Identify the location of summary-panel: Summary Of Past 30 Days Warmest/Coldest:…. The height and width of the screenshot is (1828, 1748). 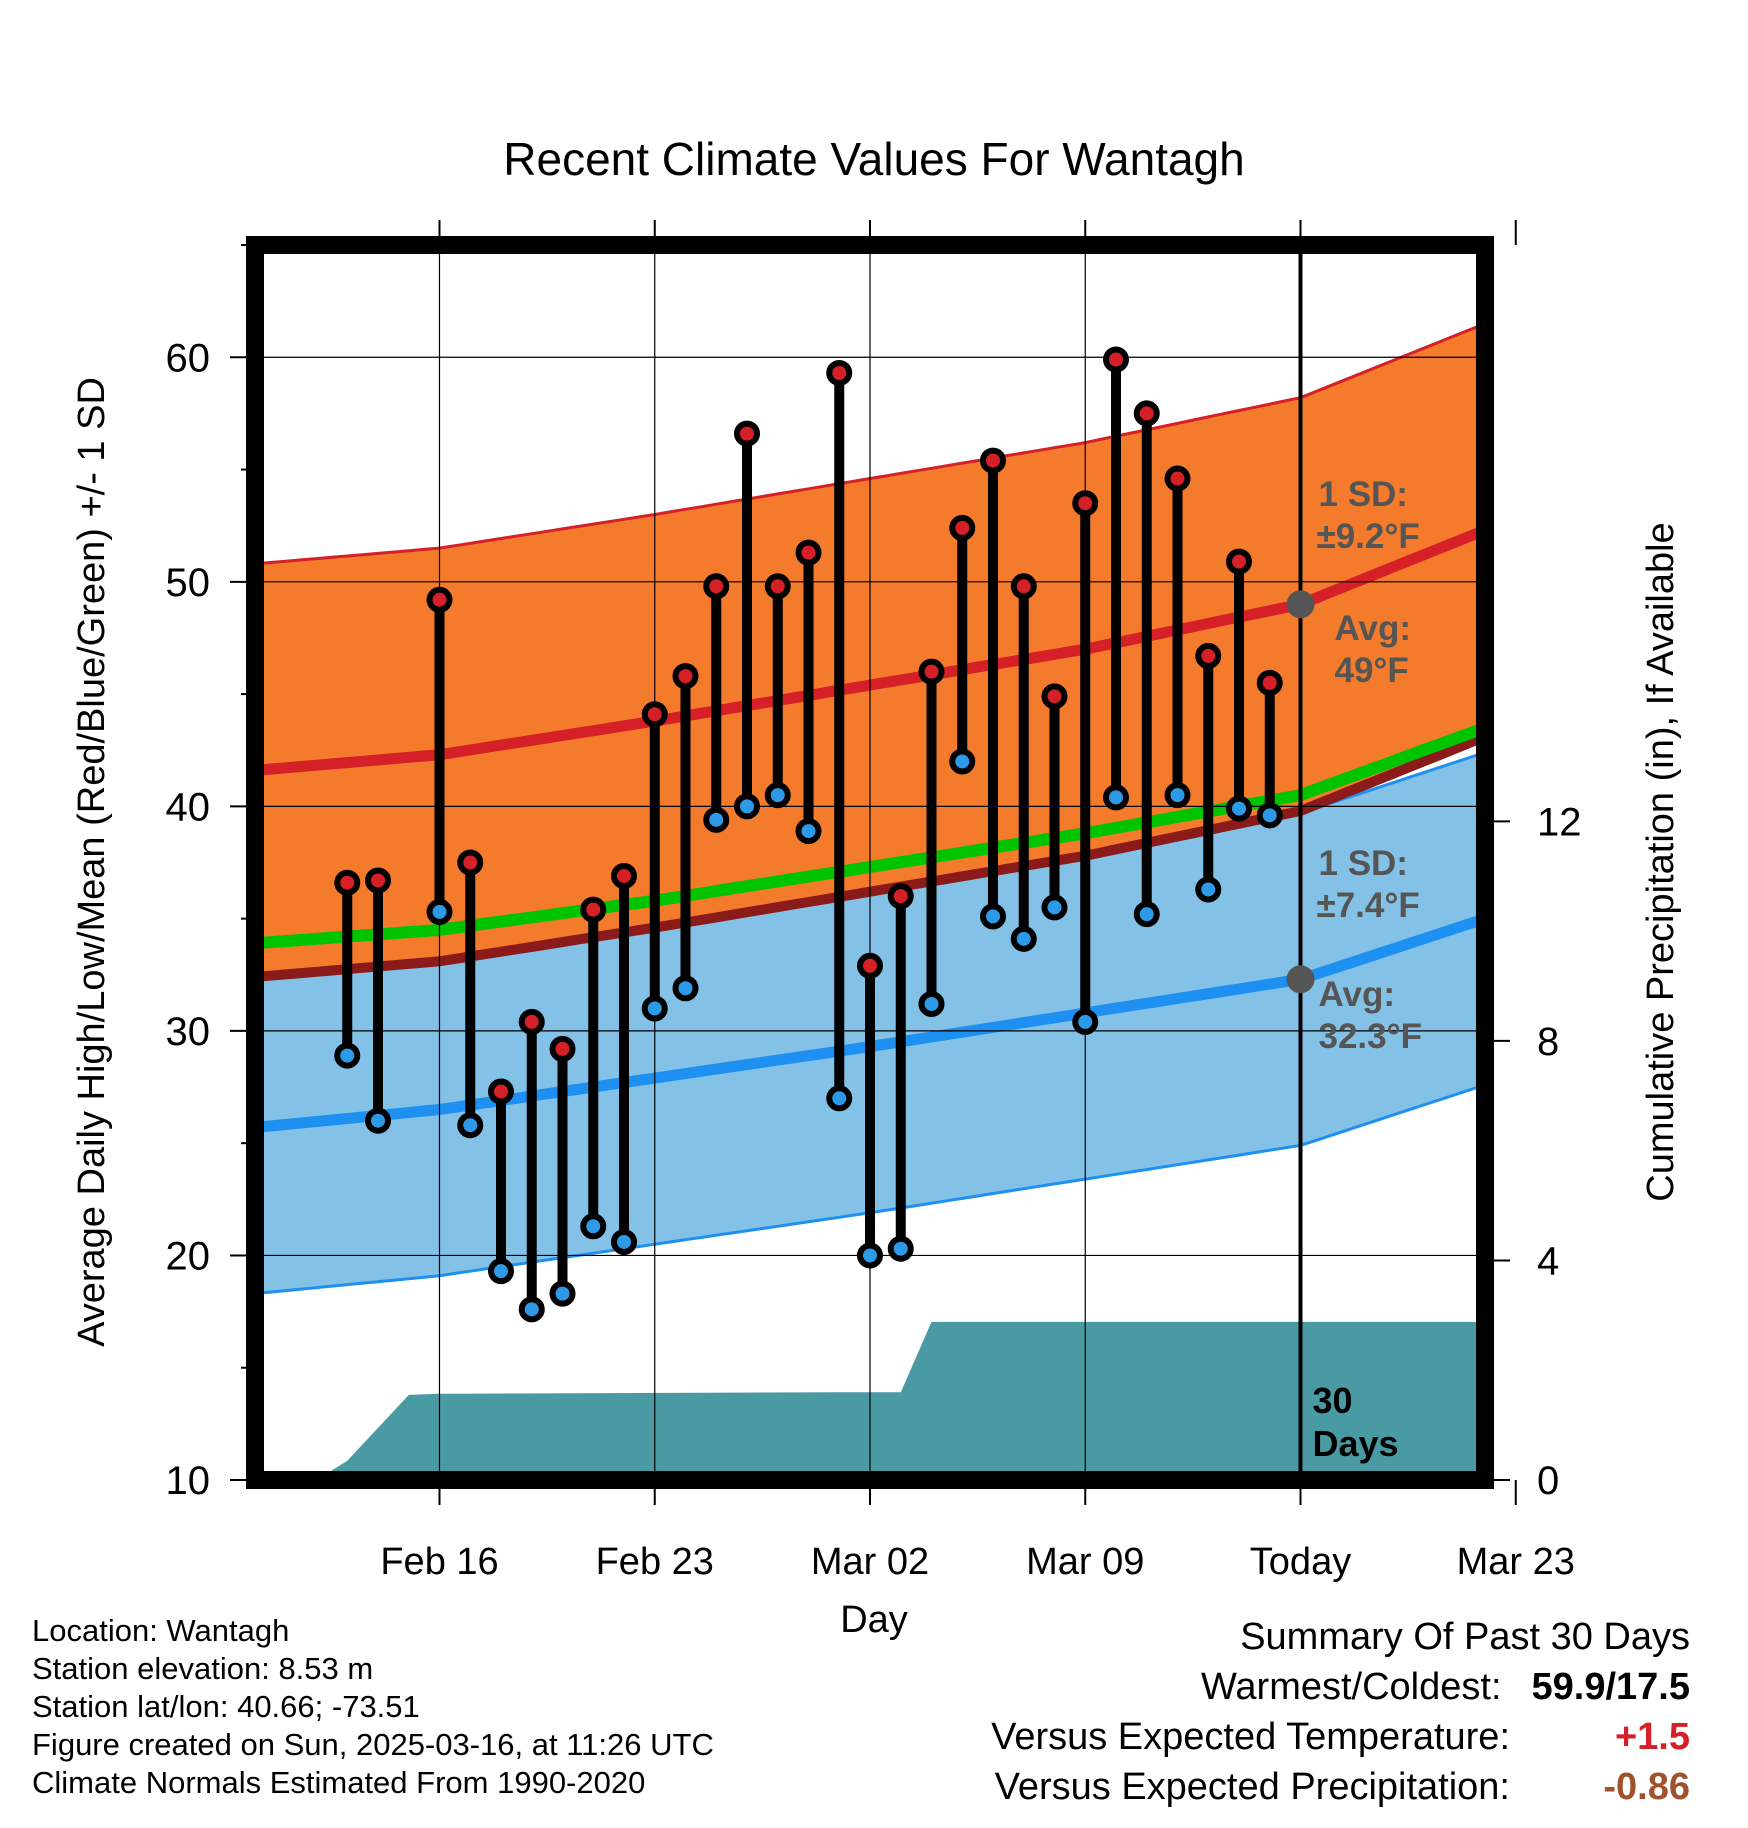
(1340, 1712).